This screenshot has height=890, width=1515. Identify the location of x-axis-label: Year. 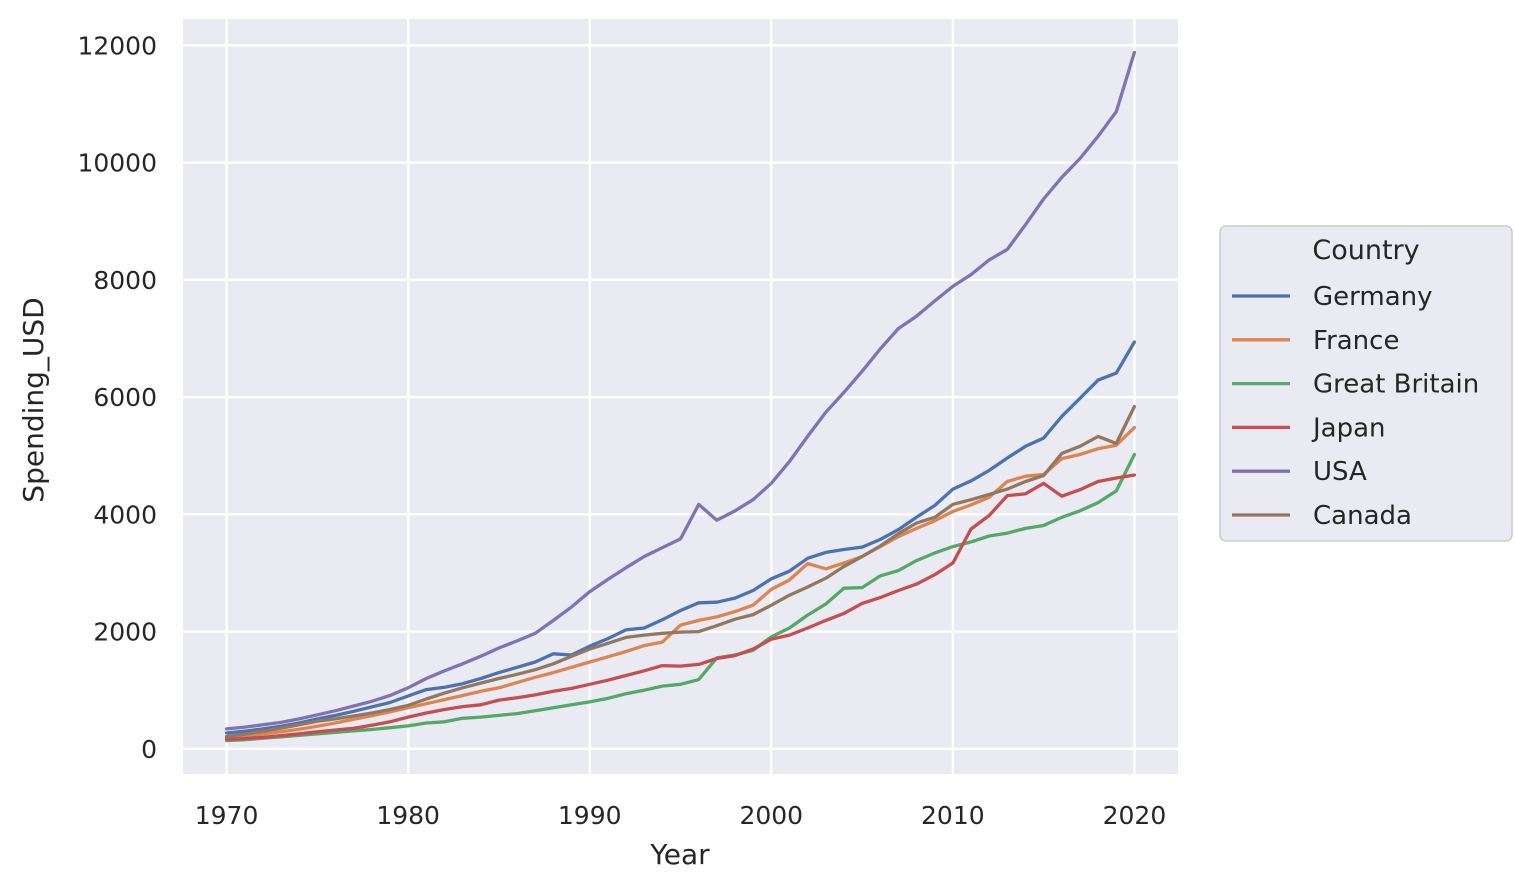
(679, 854).